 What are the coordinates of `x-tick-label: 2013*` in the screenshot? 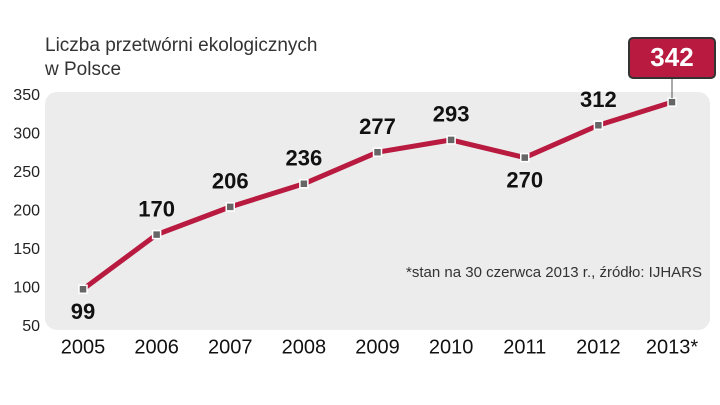 It's located at (672, 347).